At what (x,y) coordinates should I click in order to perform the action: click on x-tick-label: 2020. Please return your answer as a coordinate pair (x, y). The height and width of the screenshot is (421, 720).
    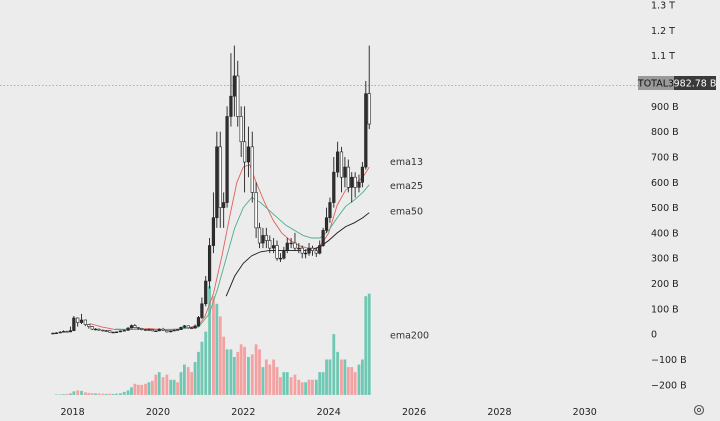
    Looking at the image, I should click on (158, 412).